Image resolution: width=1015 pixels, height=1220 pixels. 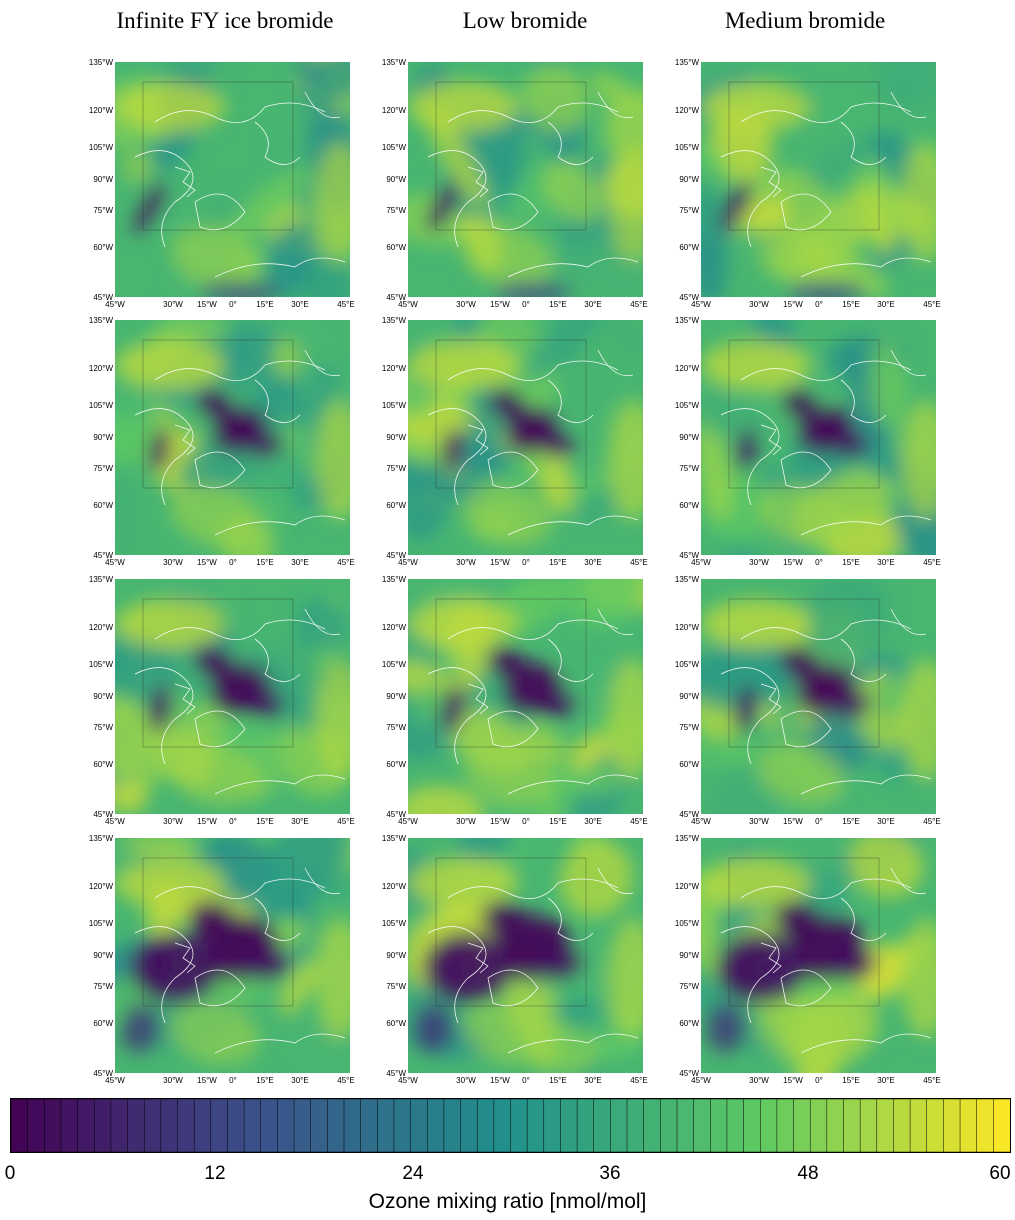 I want to click on map-panel-medium-row1, so click(x=818, y=179).